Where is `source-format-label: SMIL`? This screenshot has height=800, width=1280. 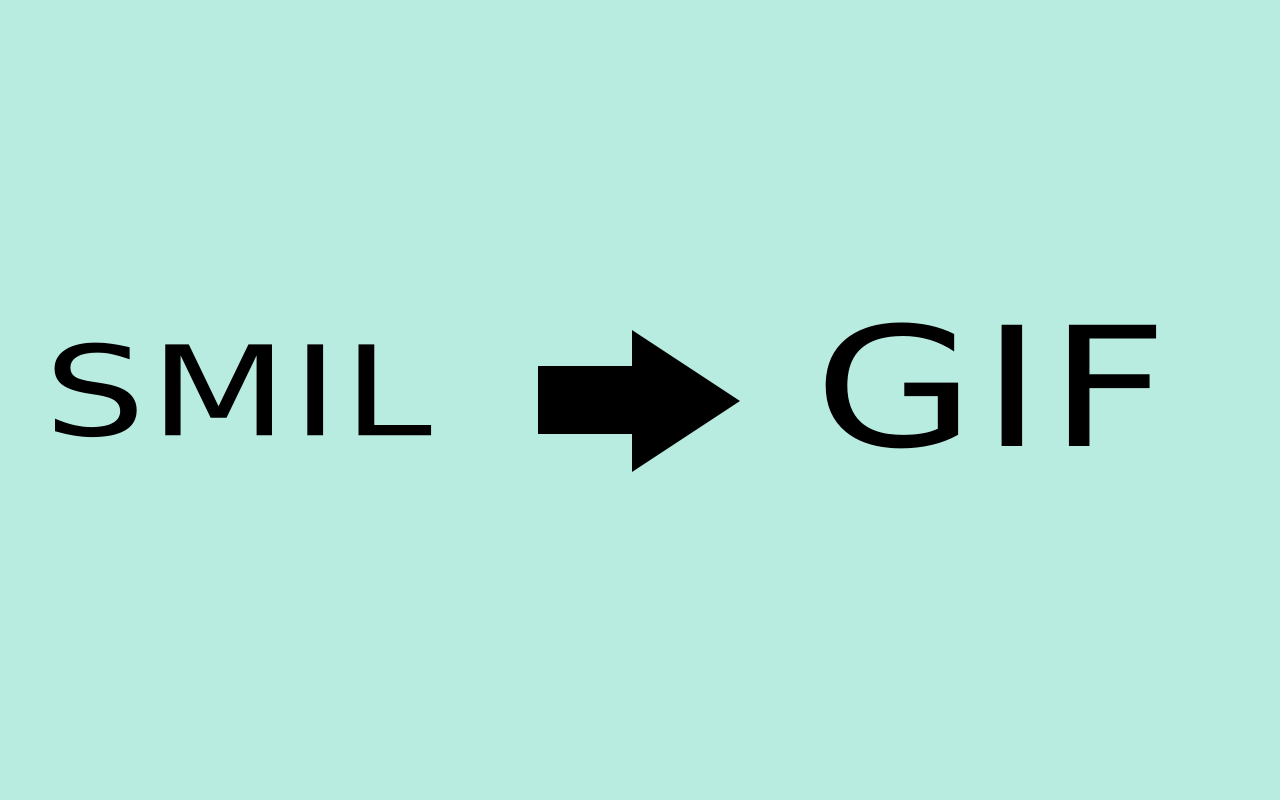 source-format-label: SMIL is located at coordinates (240, 392).